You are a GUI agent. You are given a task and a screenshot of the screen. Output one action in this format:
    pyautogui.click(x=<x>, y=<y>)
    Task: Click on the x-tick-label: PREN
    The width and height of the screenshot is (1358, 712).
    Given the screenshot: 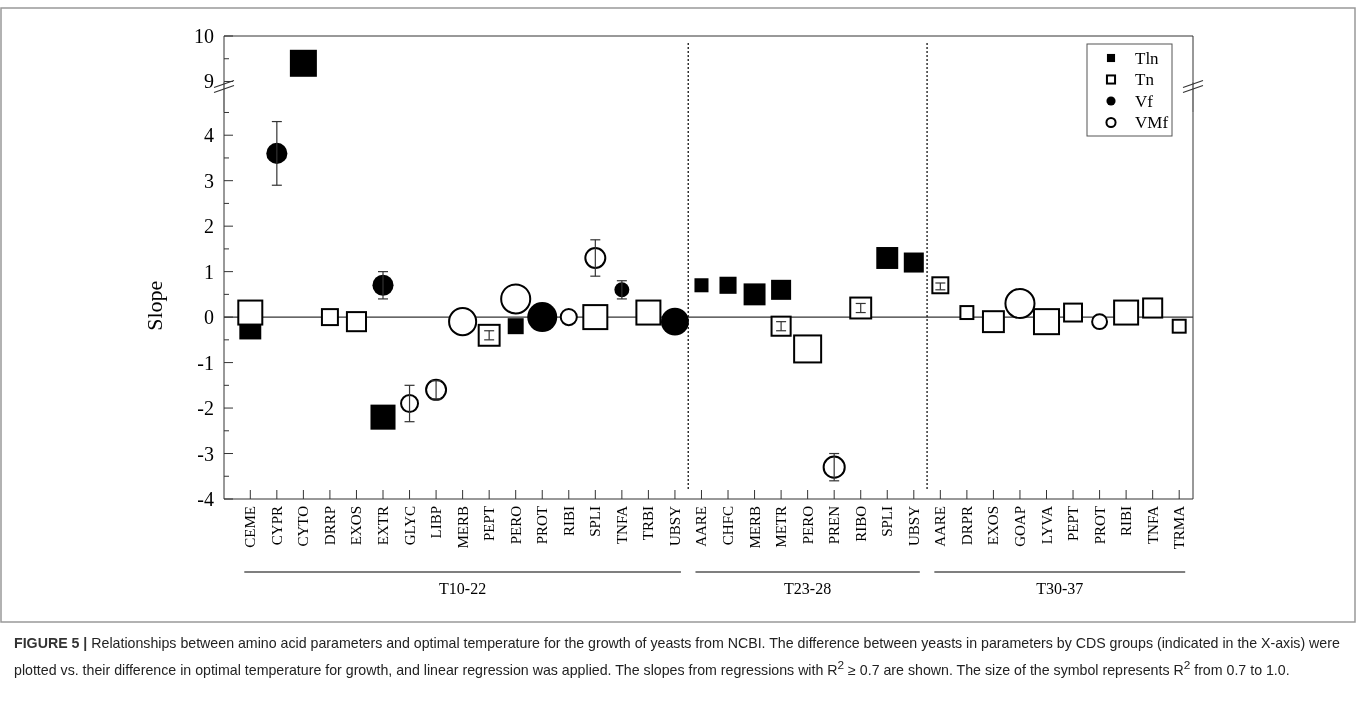 What is the action you would take?
    pyautogui.click(x=834, y=525)
    